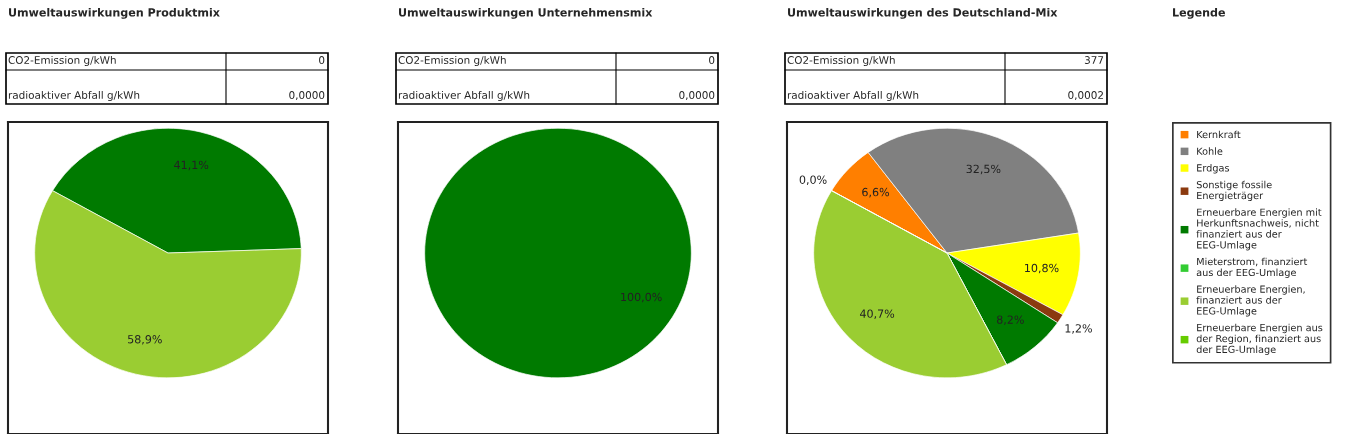 The height and width of the screenshot is (434, 1366). Describe the element at coordinates (877, 314) in the screenshot. I see `data-label: 40,7%` at that location.